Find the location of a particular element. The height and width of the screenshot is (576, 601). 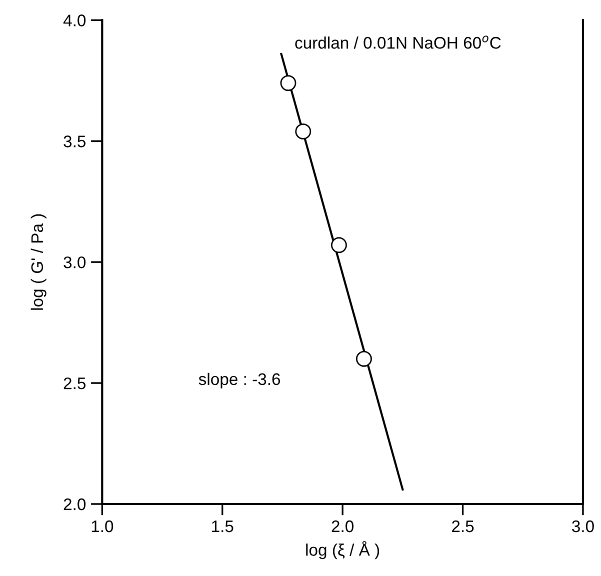

annotation: slope : -3.6 is located at coordinates (239, 380).